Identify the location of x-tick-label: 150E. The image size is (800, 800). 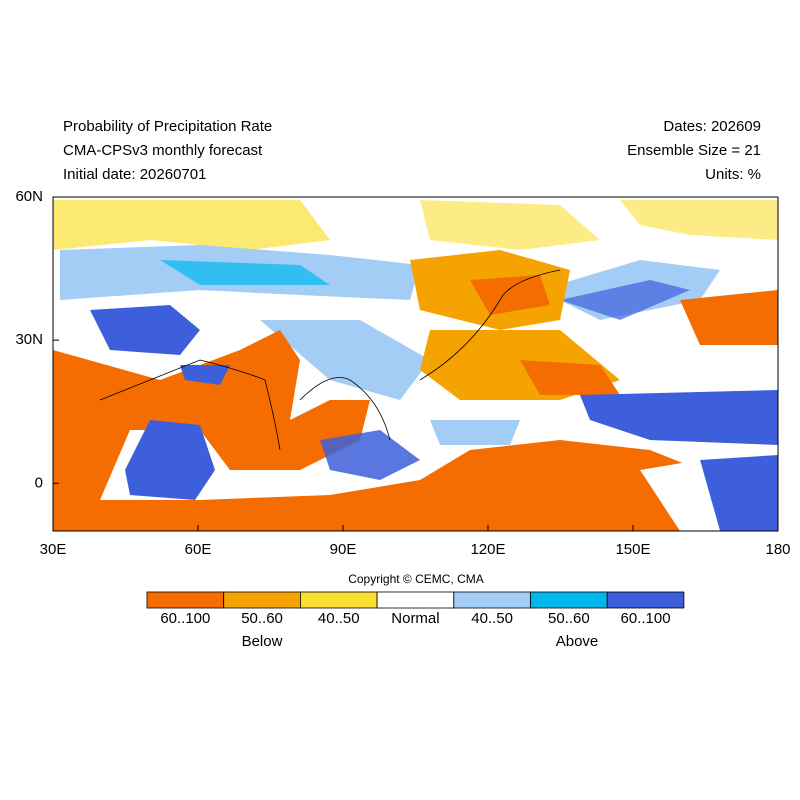
(632, 549).